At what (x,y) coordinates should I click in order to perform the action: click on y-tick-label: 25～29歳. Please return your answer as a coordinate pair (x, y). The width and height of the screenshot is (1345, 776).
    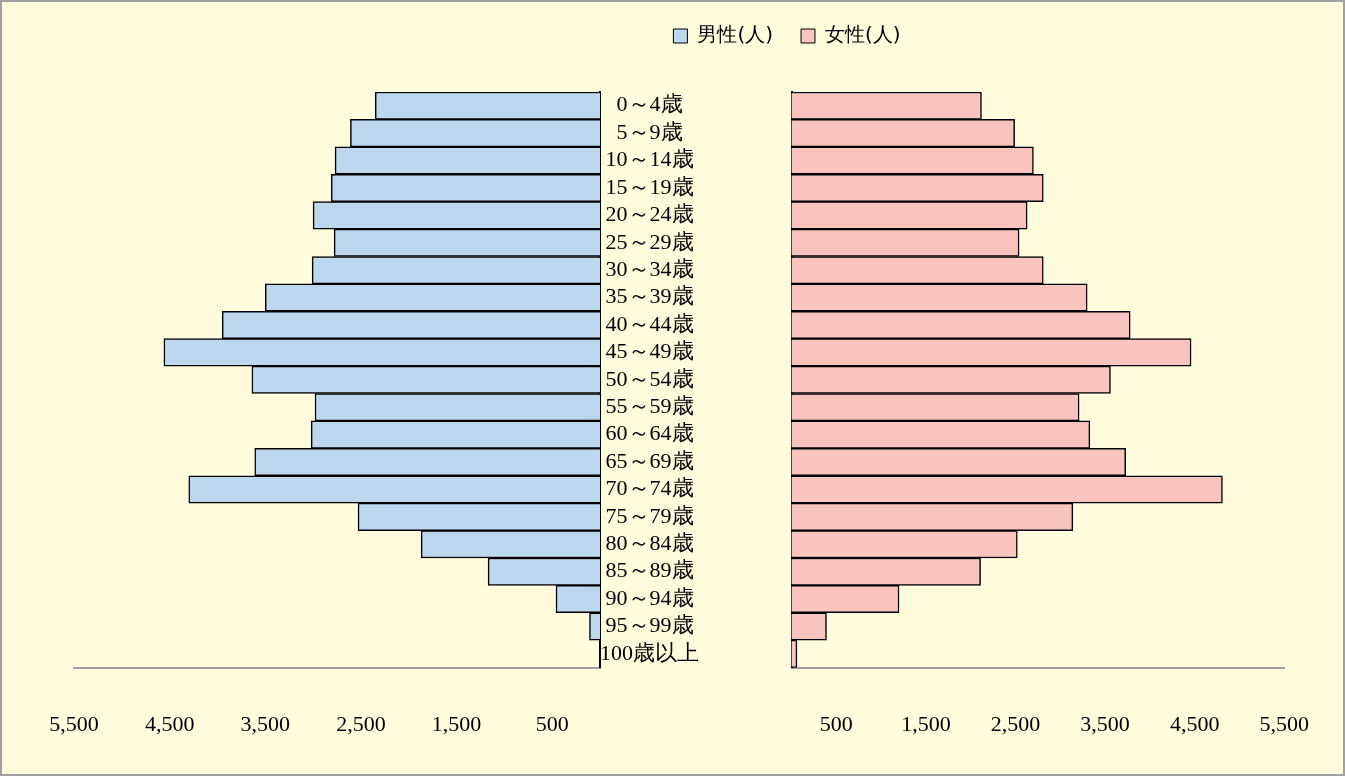
    Looking at the image, I should click on (649, 241).